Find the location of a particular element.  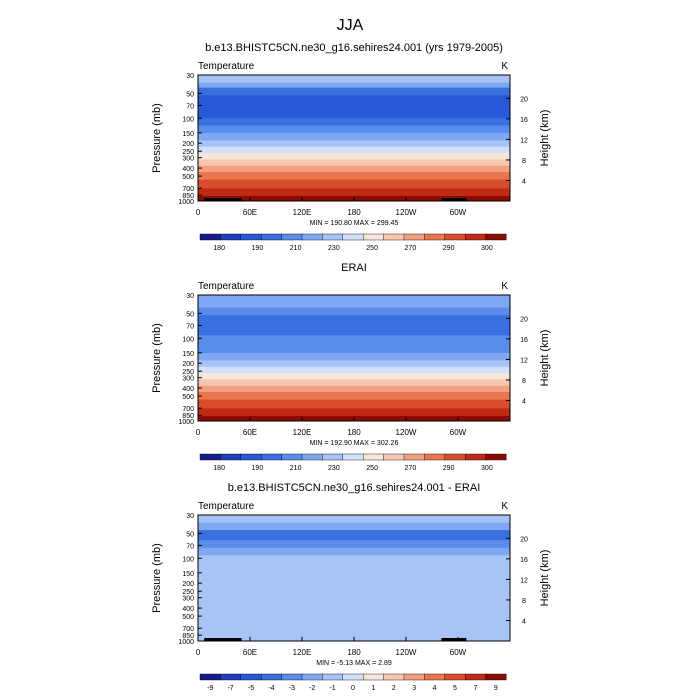

y-tick-label: 100 is located at coordinates (188, 339).